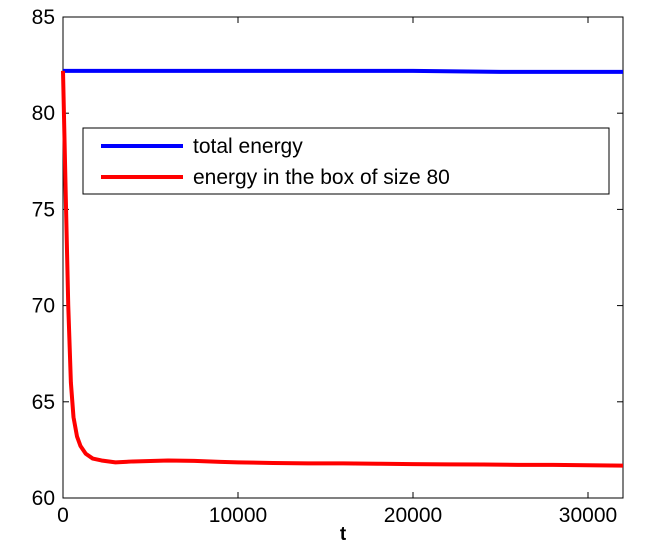  I want to click on y-tick-label: 65, so click(43, 402).